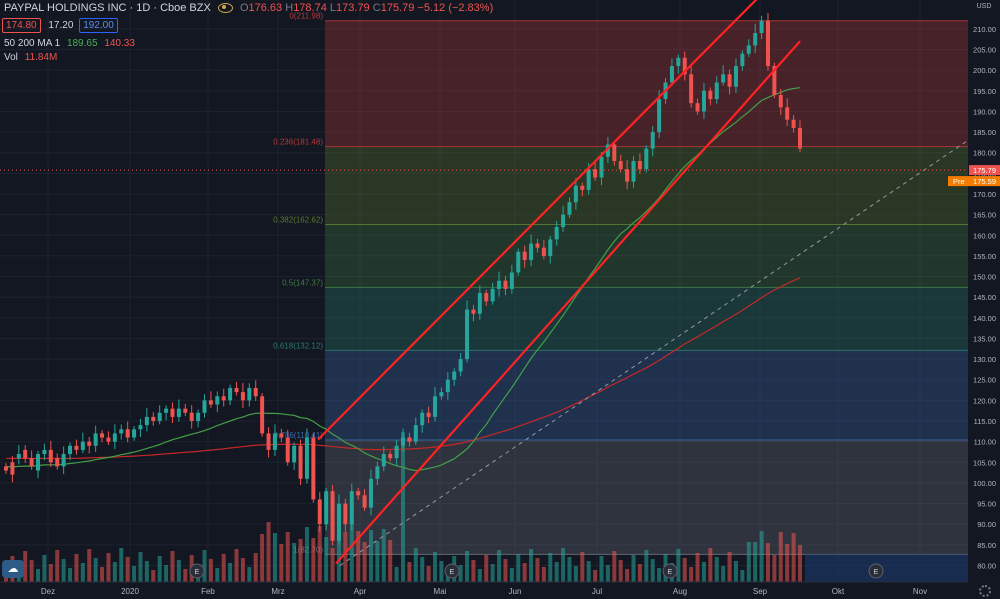  Describe the element at coordinates (984, 170) in the screenshot. I see `last-price-tag` at that location.